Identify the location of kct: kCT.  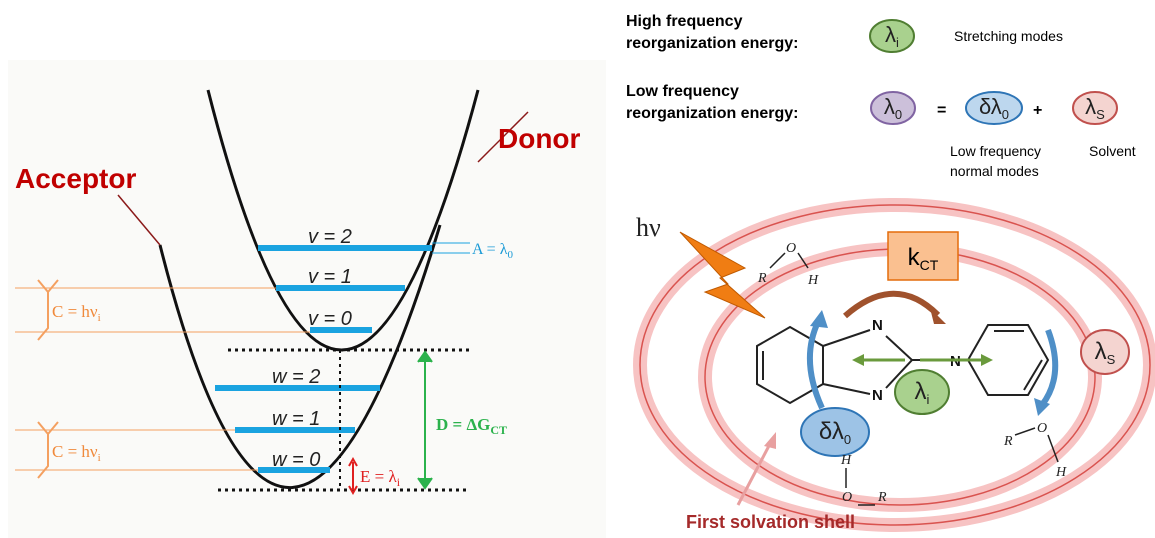
(923, 258).